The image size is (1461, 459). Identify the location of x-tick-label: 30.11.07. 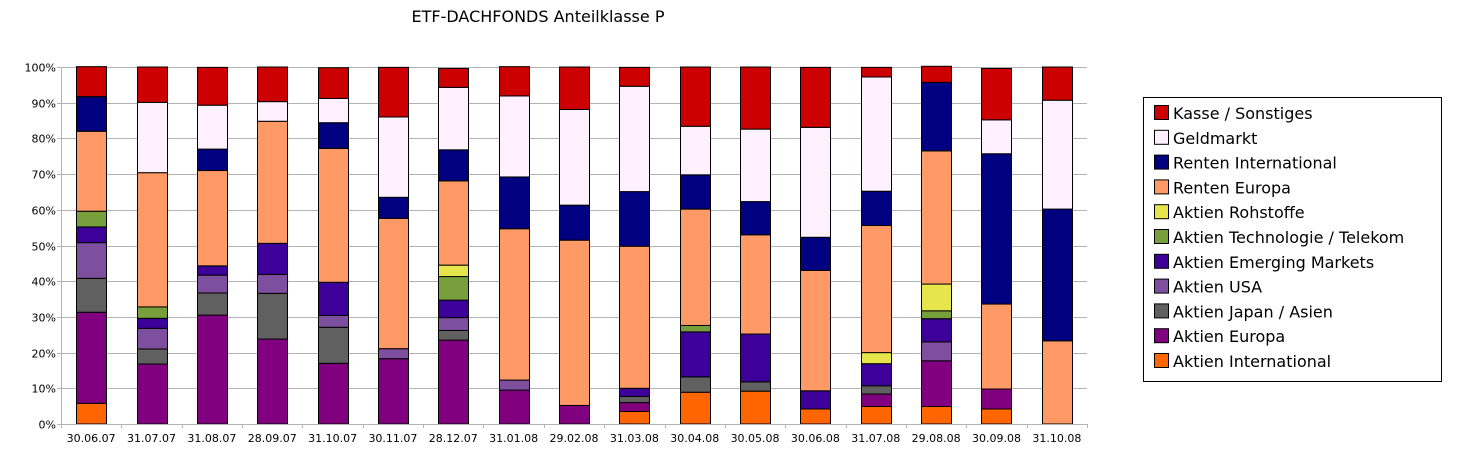
(392, 438).